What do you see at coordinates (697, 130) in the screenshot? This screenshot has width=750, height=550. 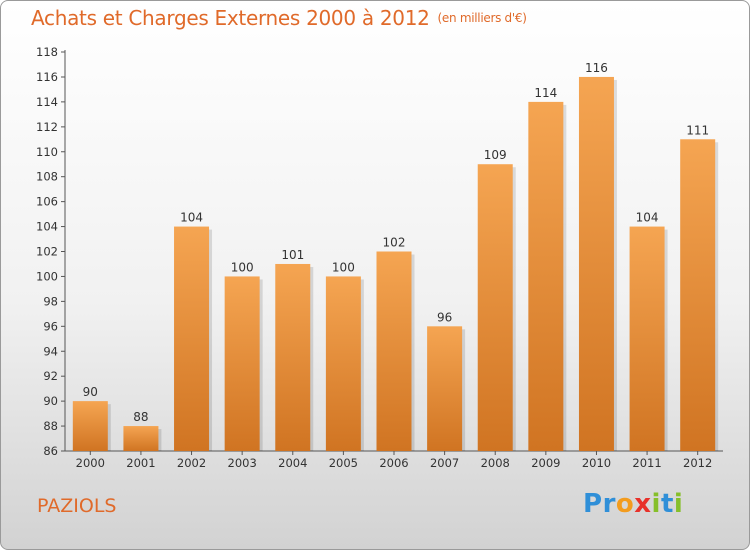 I see `bar-value-label: 111` at bounding box center [697, 130].